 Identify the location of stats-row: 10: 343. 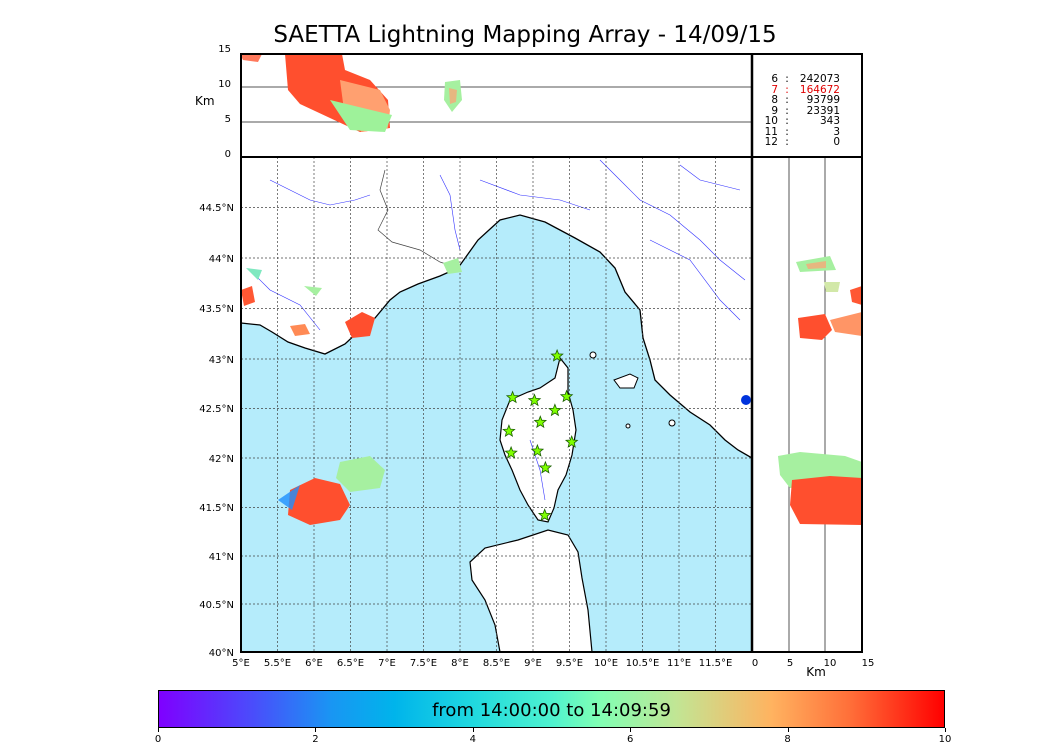
(806, 121).